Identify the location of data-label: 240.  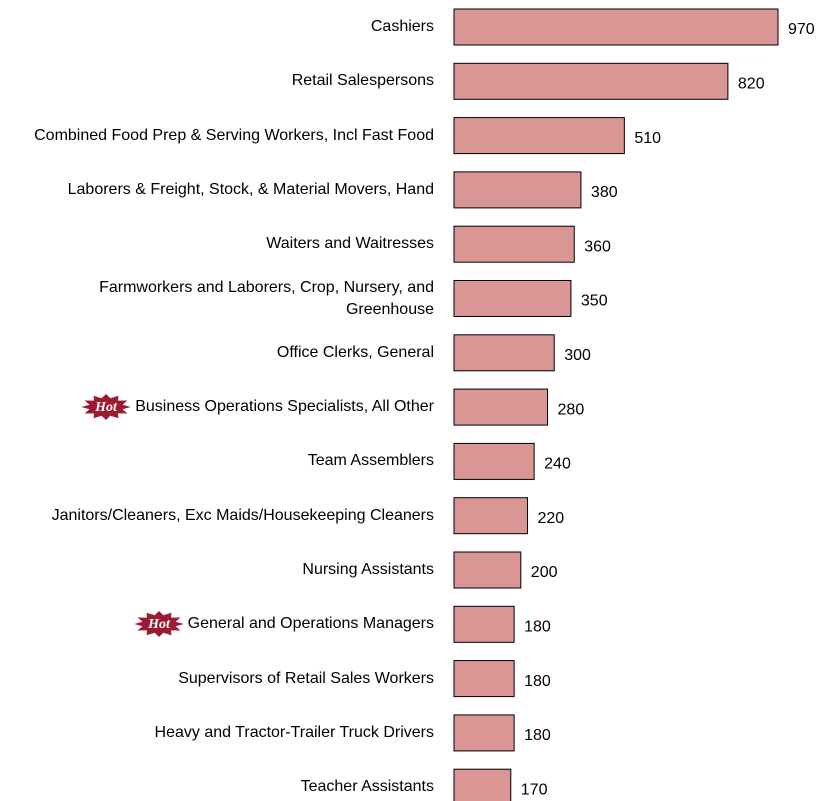
(557, 464).